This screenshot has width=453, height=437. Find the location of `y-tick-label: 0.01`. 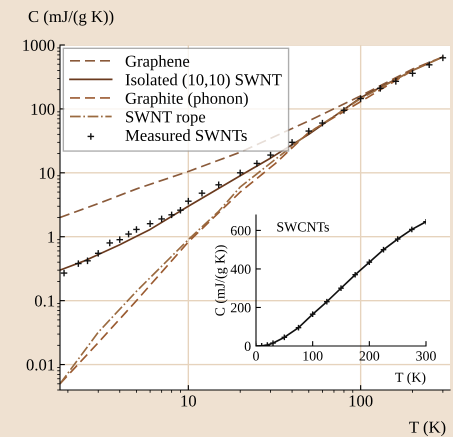

y-tick-label: 0.01 is located at coordinates (40, 365).